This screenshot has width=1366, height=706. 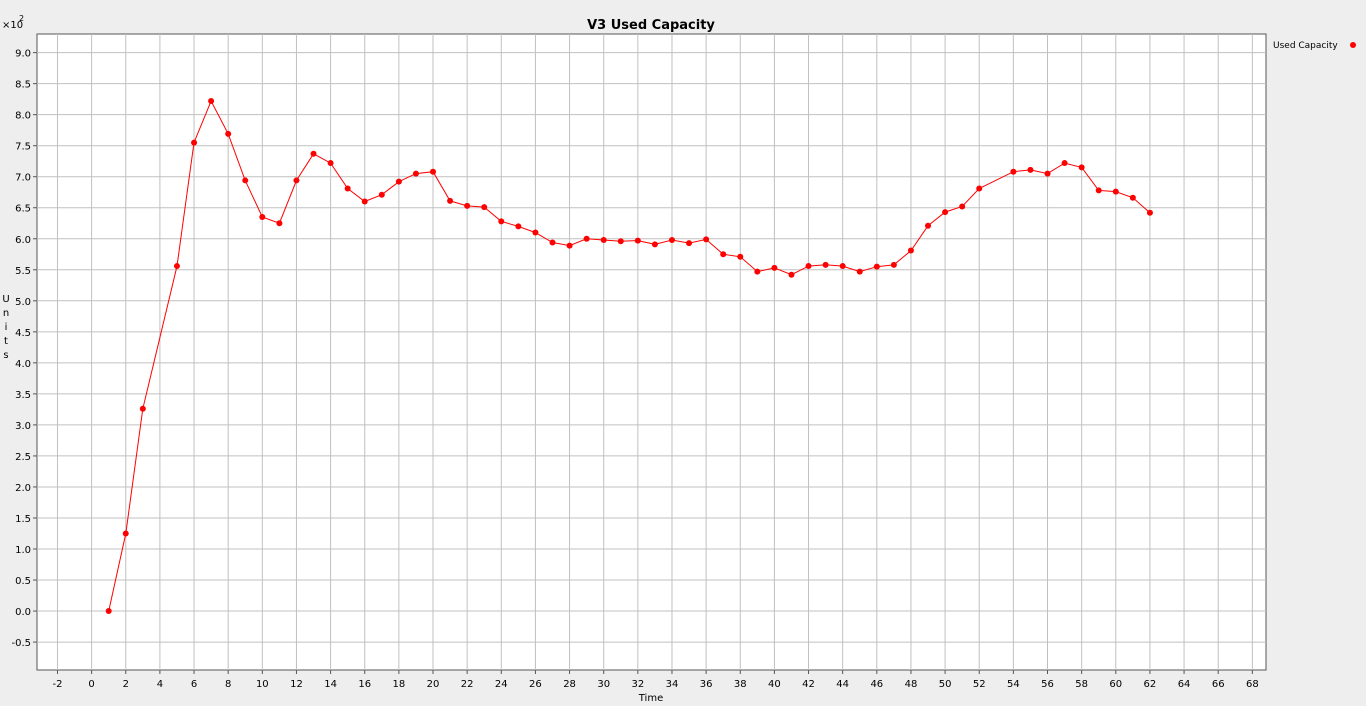 What do you see at coordinates (21, 643) in the screenshot?
I see `y-tick-label: -0.5` at bounding box center [21, 643].